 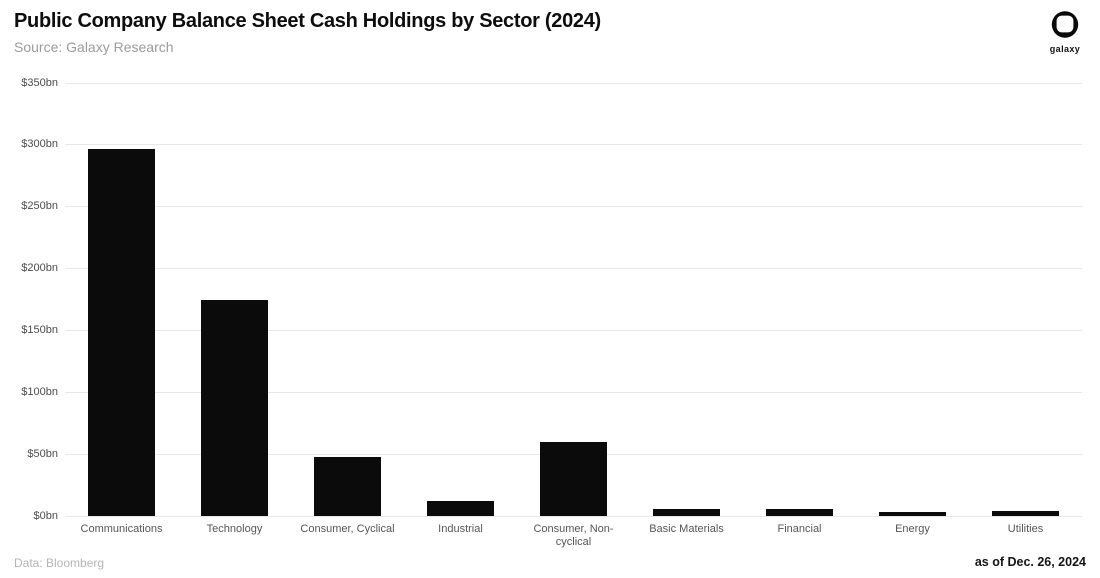 What do you see at coordinates (1065, 49) in the screenshot?
I see `galaxy-logo-text: galaxy` at bounding box center [1065, 49].